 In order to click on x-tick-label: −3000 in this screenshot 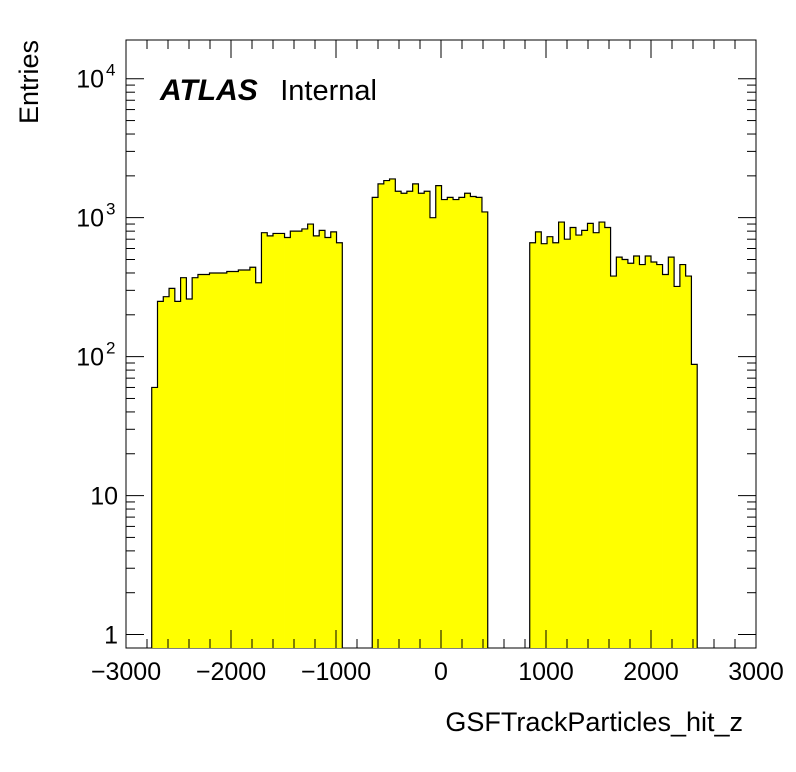, I will do `click(126, 672)`.